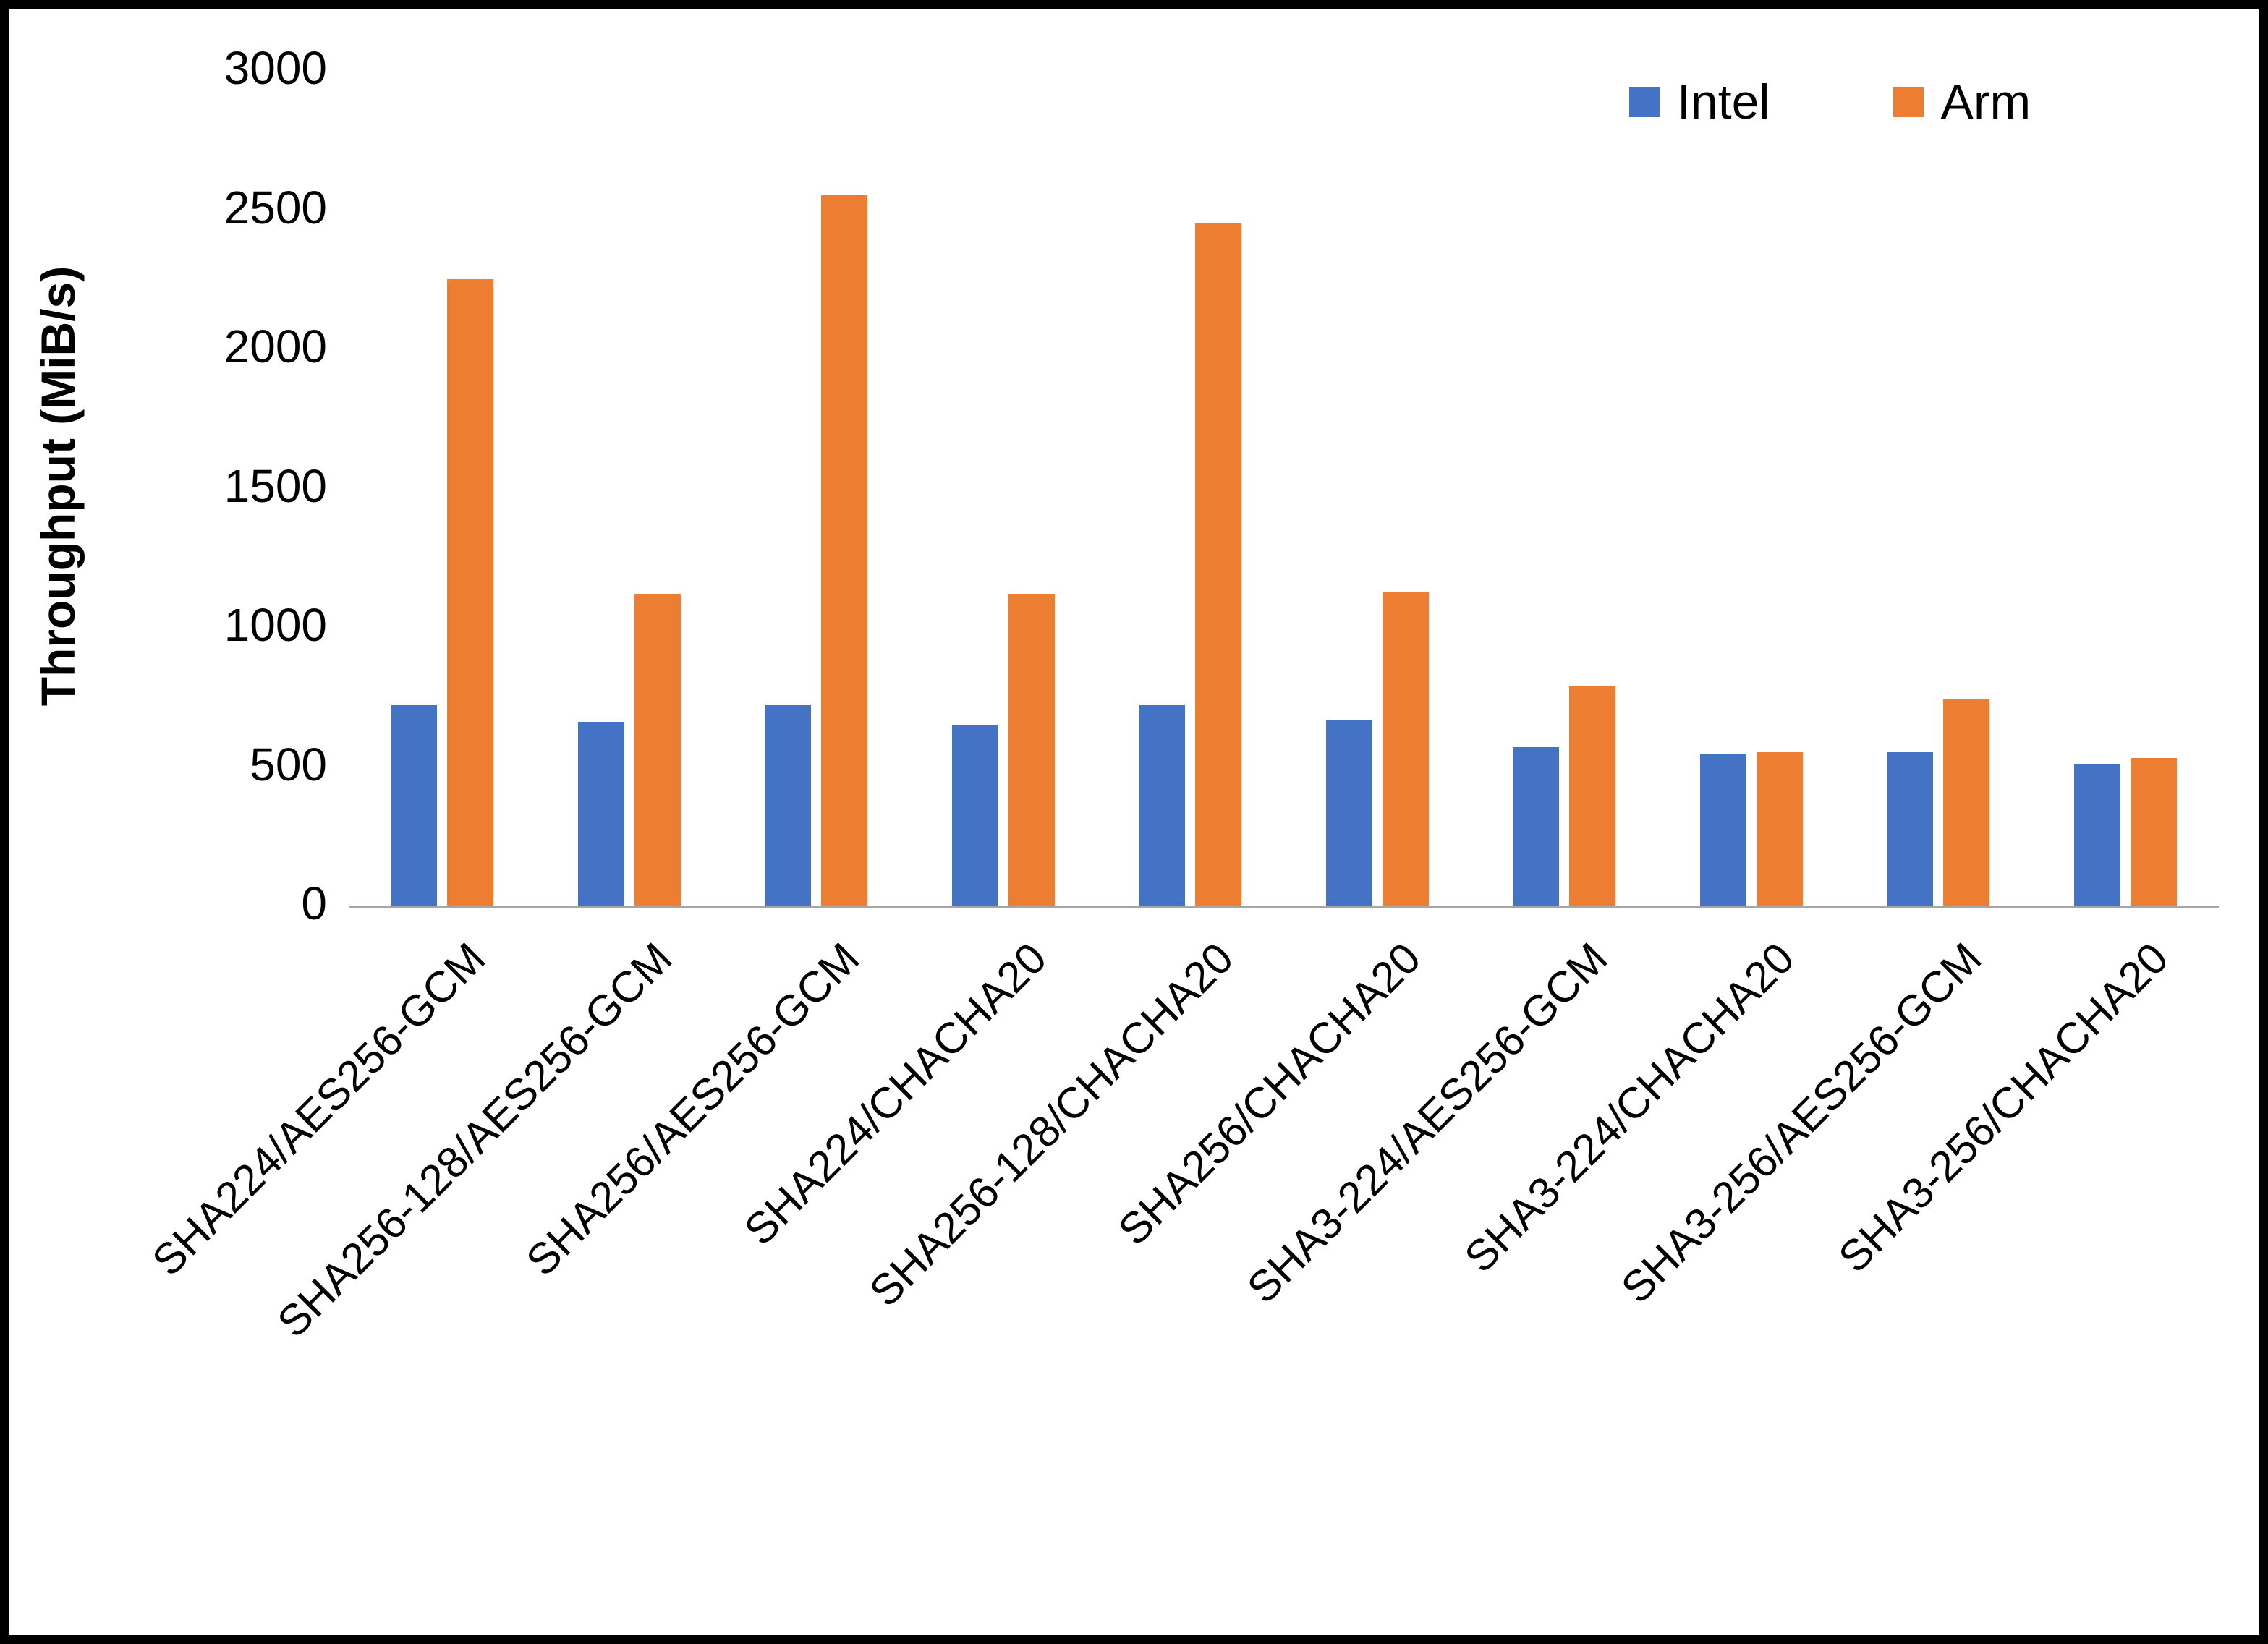  Describe the element at coordinates (895, 1094) in the screenshot. I see `x-category-label: SHA224/CHACHA20` at that location.